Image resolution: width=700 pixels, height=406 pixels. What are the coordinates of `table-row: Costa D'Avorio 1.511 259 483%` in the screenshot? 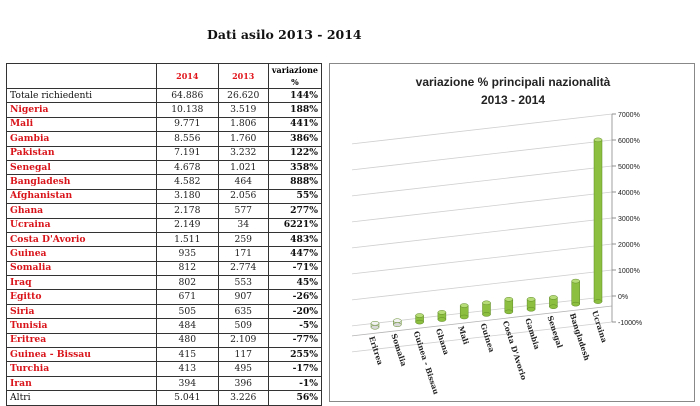 It's located at (164, 239).